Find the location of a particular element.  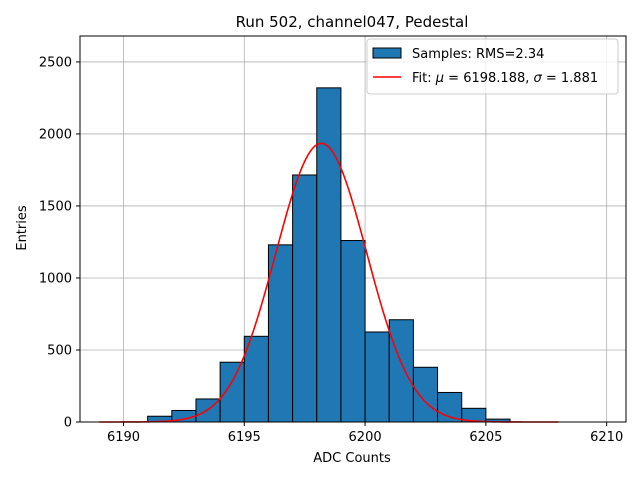

y-tick-label: 2500 is located at coordinates (55, 62).